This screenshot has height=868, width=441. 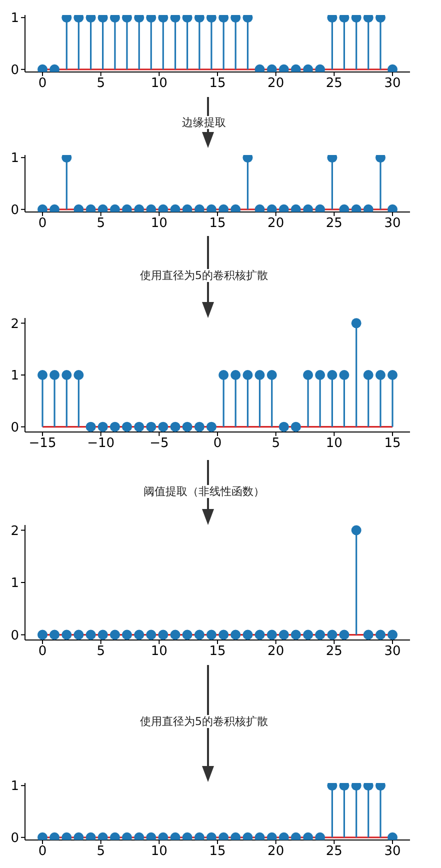 What do you see at coordinates (204, 491) in the screenshot?
I see `text: 阈值提取（非线性函数）` at bounding box center [204, 491].